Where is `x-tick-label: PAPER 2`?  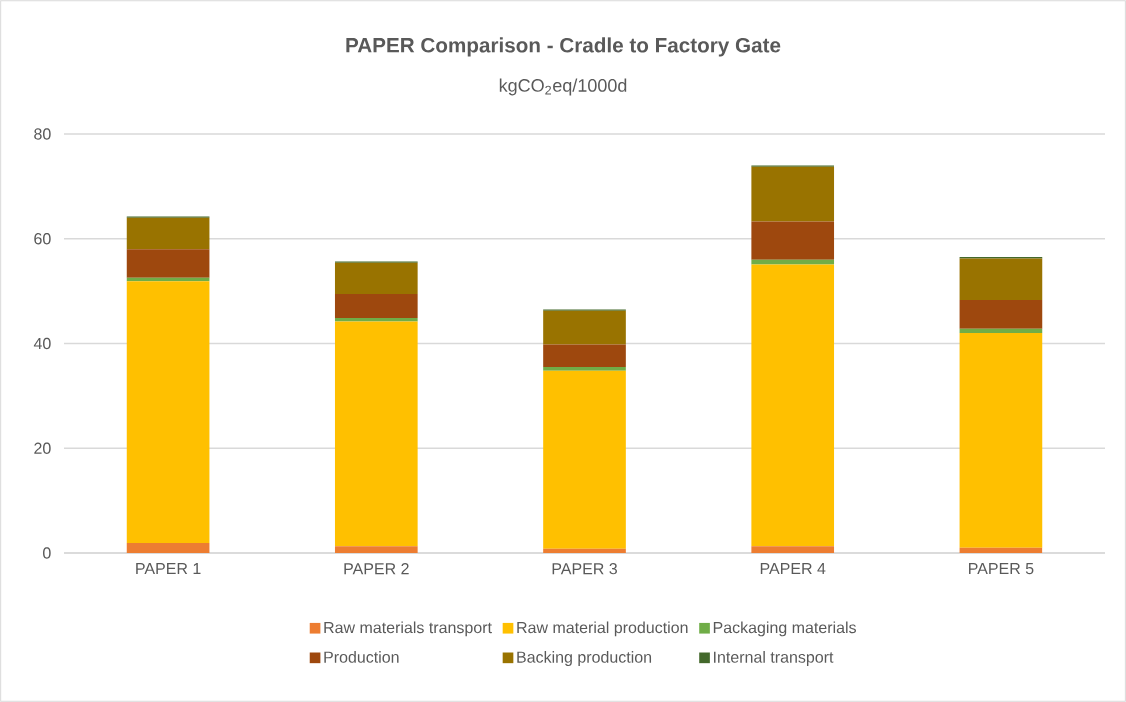 x-tick-label: PAPER 2 is located at coordinates (376, 569).